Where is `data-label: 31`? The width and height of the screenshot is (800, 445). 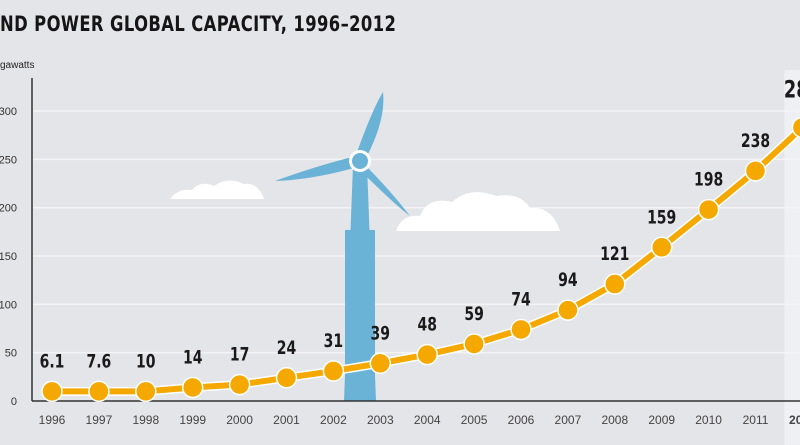 data-label: 31 is located at coordinates (333, 342).